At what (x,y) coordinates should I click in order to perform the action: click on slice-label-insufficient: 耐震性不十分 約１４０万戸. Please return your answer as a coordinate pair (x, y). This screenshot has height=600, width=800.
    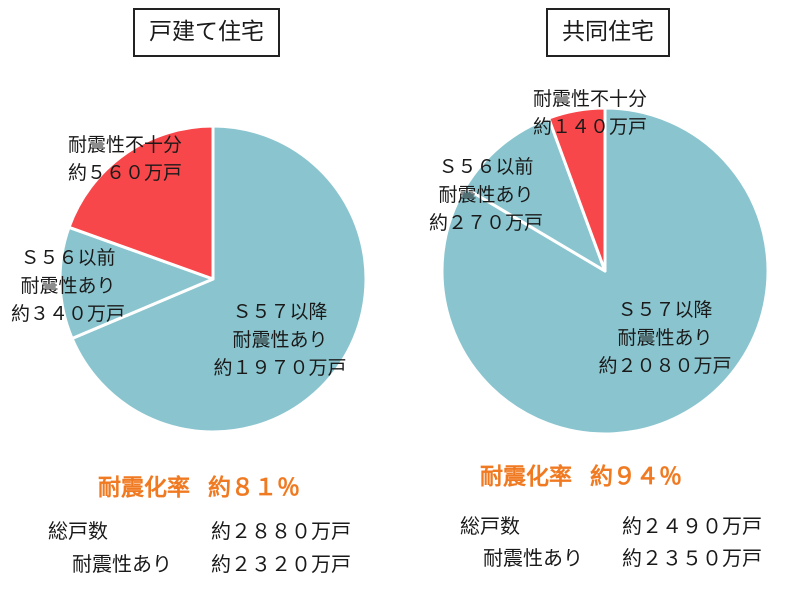
    Looking at the image, I should click on (590, 113).